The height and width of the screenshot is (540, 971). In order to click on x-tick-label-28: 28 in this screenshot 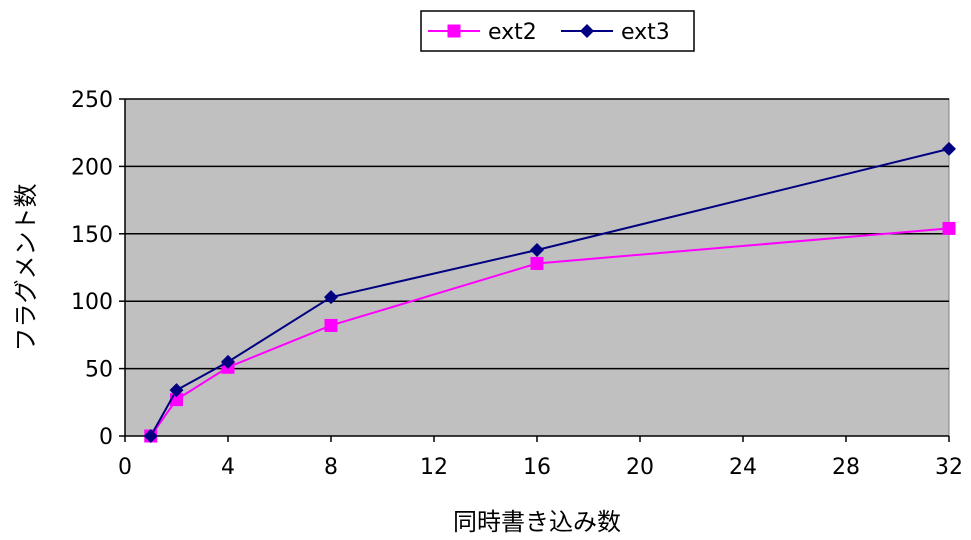, I will do `click(846, 467)`.